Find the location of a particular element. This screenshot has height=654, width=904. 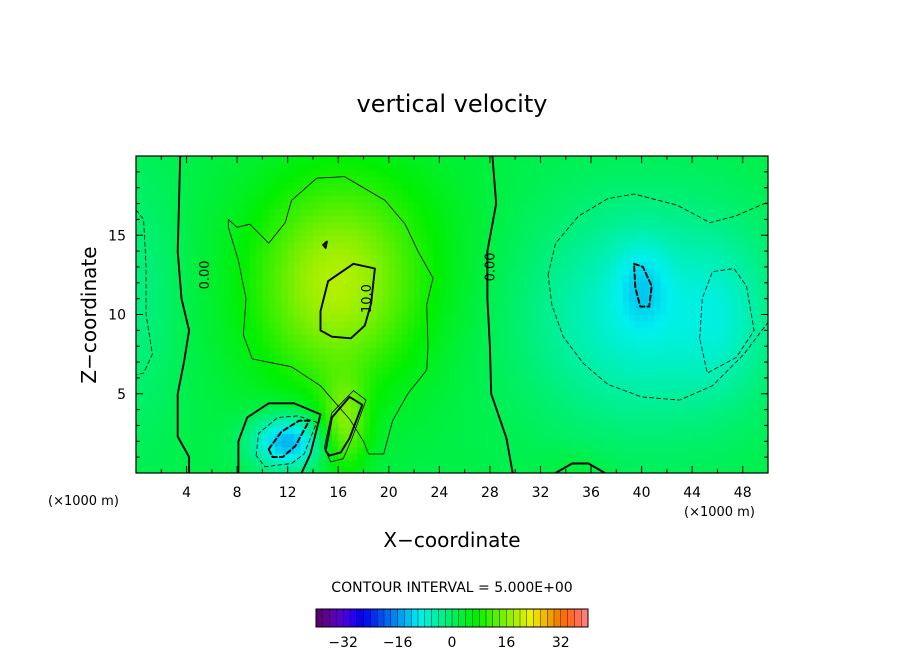

x-tick-label: 32 is located at coordinates (541, 493).